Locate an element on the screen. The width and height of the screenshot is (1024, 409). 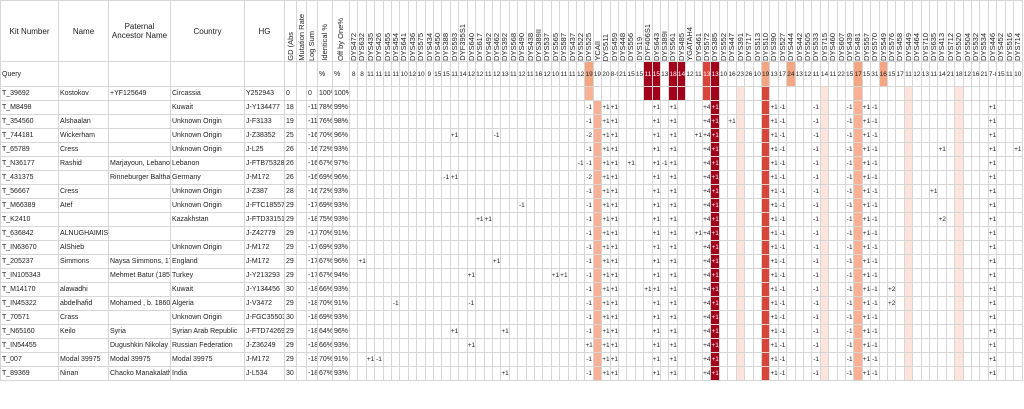
log-sum-cell: -175 is located at coordinates (312, 233).